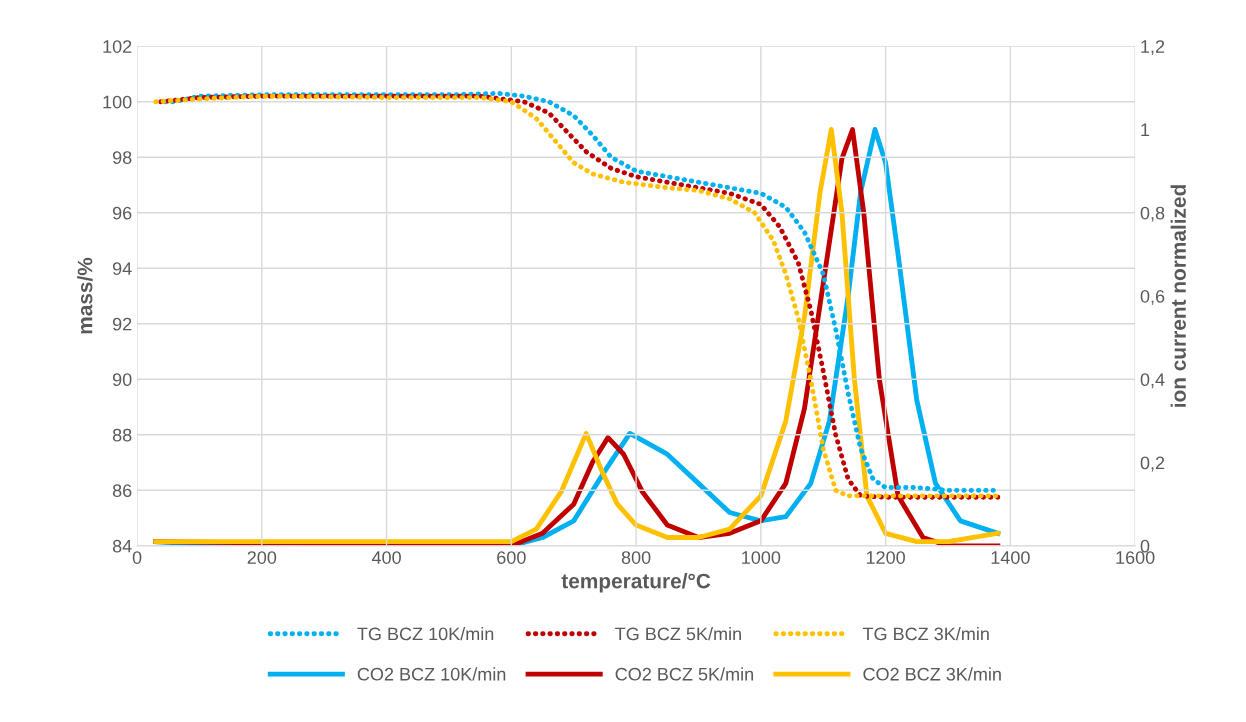 This screenshot has height=722, width=1246. Describe the element at coordinates (1152, 214) in the screenshot. I see `y2-tick-label: 0,8` at that location.